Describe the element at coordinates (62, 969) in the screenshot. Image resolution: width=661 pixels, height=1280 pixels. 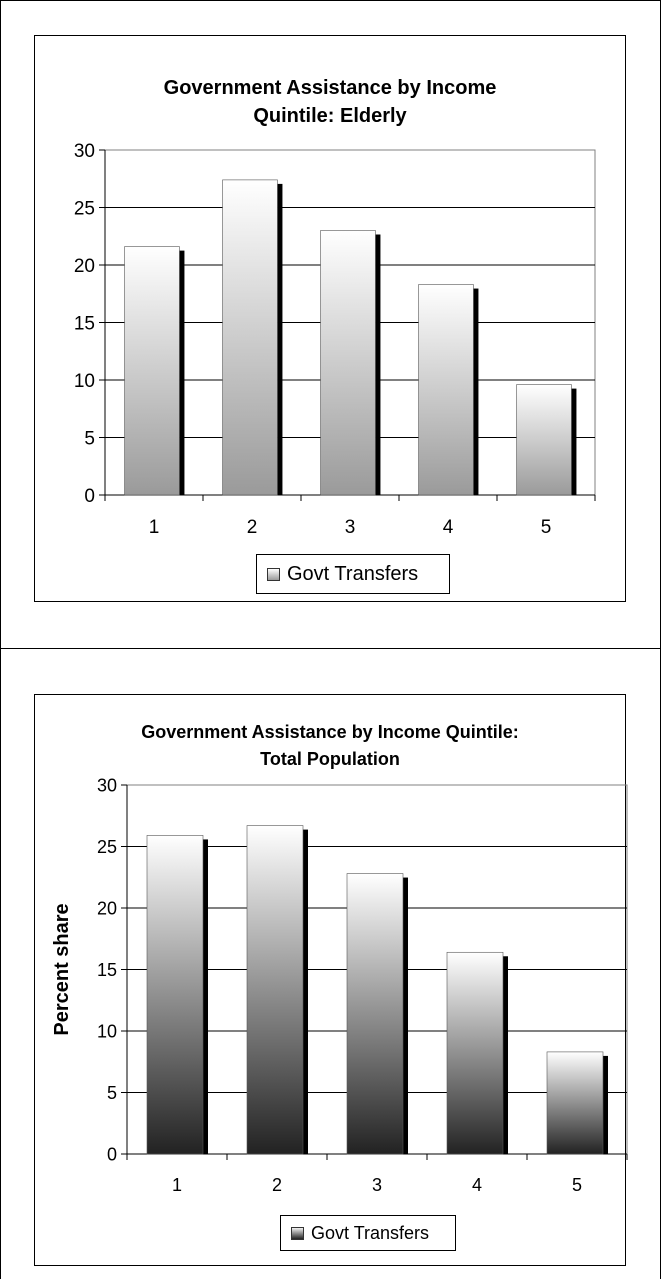
I see `y-axis-label: Percent share` at that location.